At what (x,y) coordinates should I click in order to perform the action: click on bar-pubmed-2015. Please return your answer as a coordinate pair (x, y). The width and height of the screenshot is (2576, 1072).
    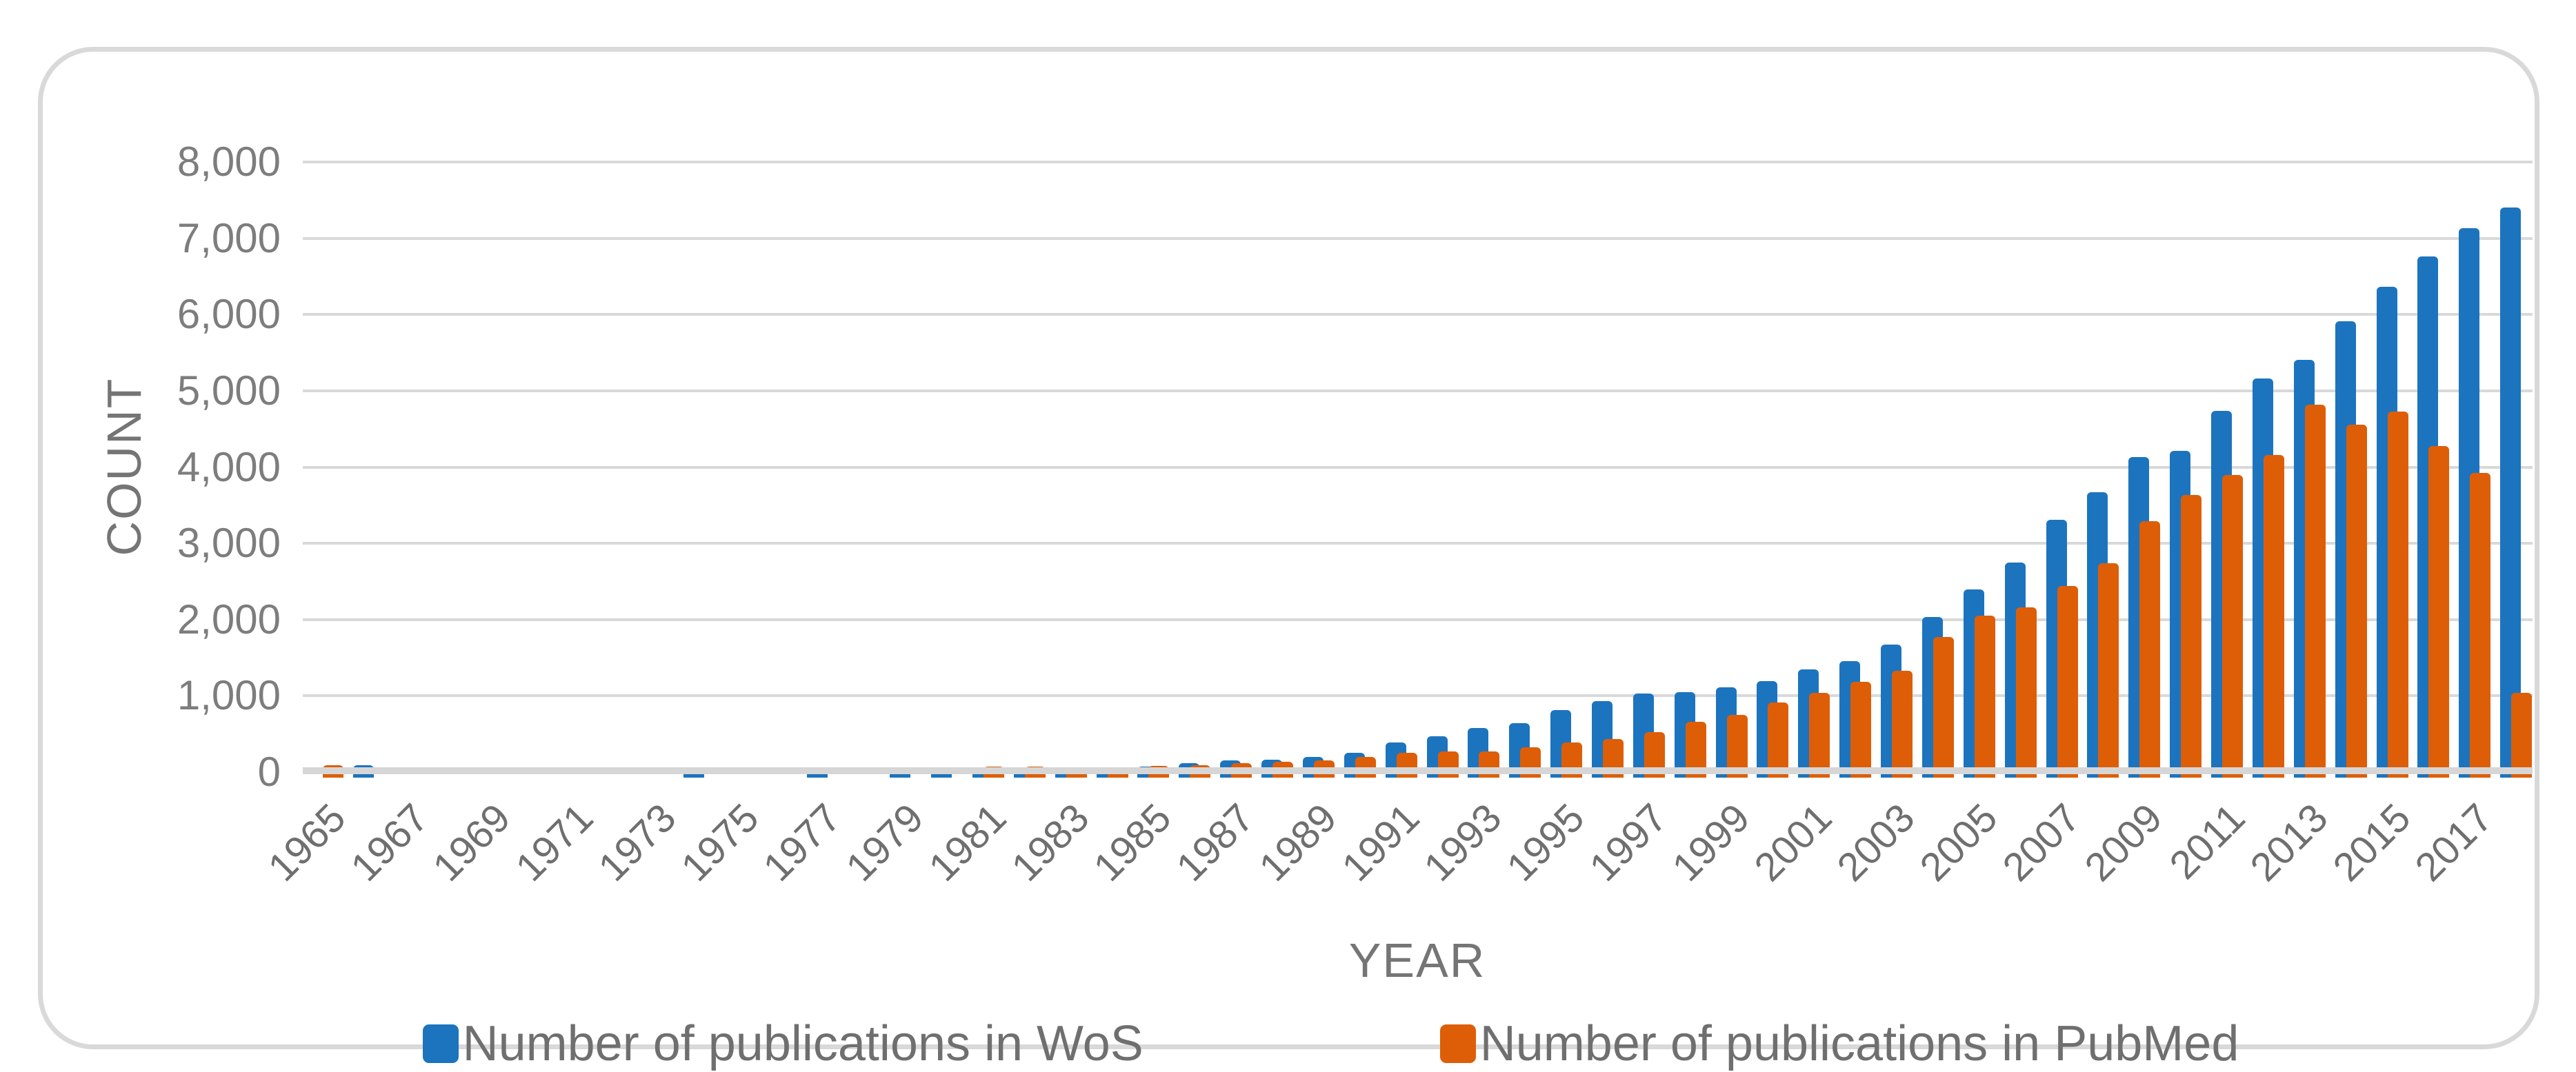
    Looking at the image, I should click on (2397, 594).